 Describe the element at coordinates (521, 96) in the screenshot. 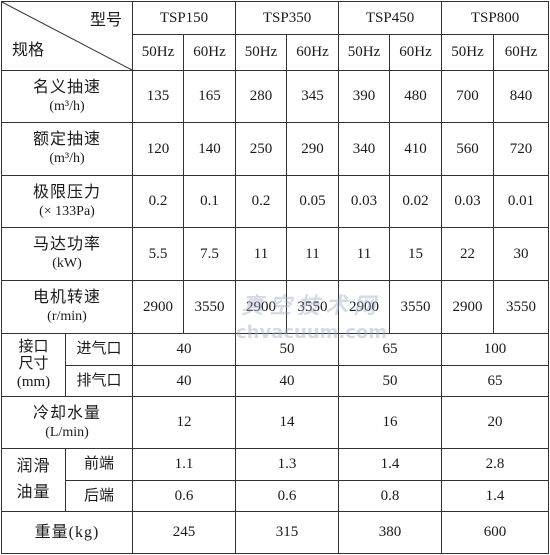

I see `value-cell: 840` at that location.